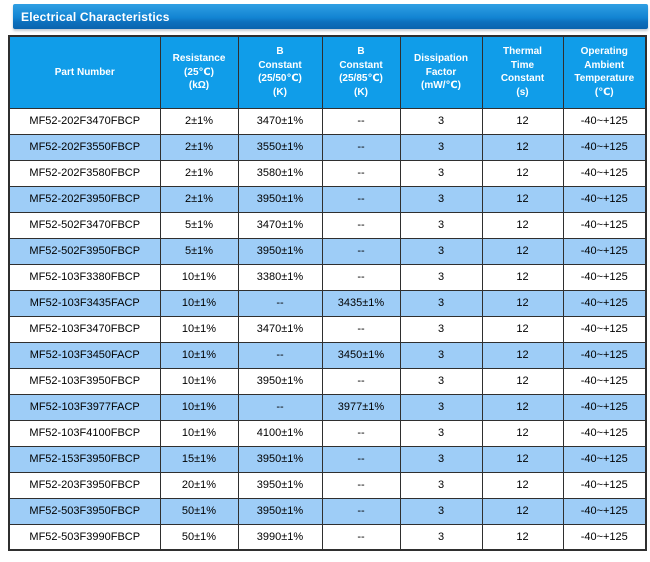 This screenshot has width=650, height=562. What do you see at coordinates (84, 381) in the screenshot?
I see `part-number-cell: MF52-103F3950FBCP` at bounding box center [84, 381].